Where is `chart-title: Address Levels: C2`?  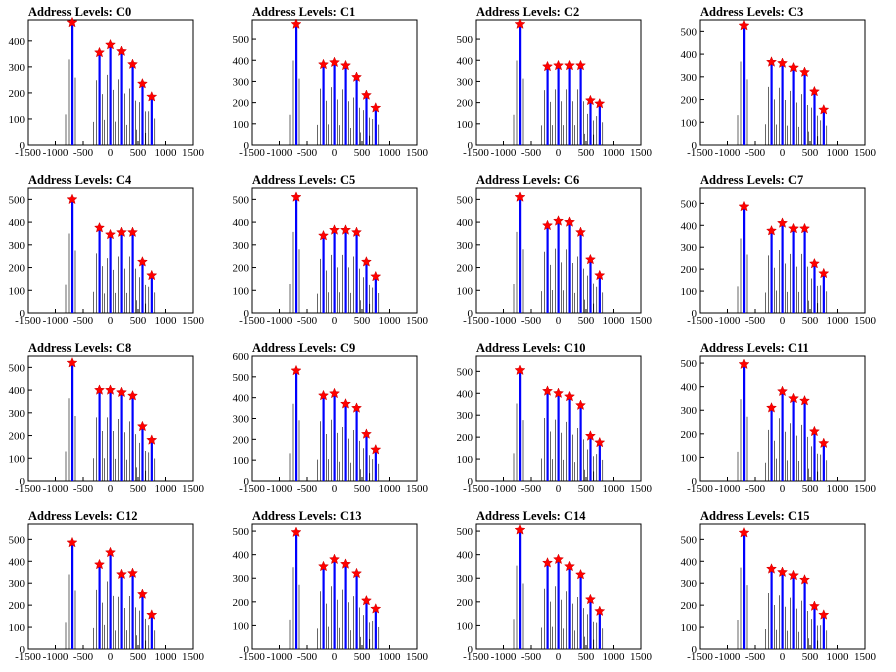 chart-title: Address Levels: C2 is located at coordinates (527, 12).